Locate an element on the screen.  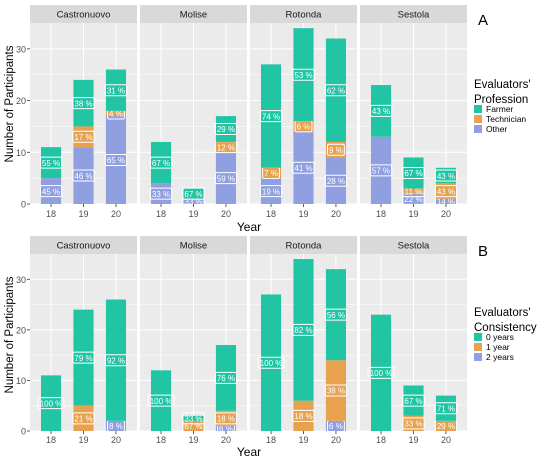
legend-entry-label: Farmer is located at coordinates (500, 109).